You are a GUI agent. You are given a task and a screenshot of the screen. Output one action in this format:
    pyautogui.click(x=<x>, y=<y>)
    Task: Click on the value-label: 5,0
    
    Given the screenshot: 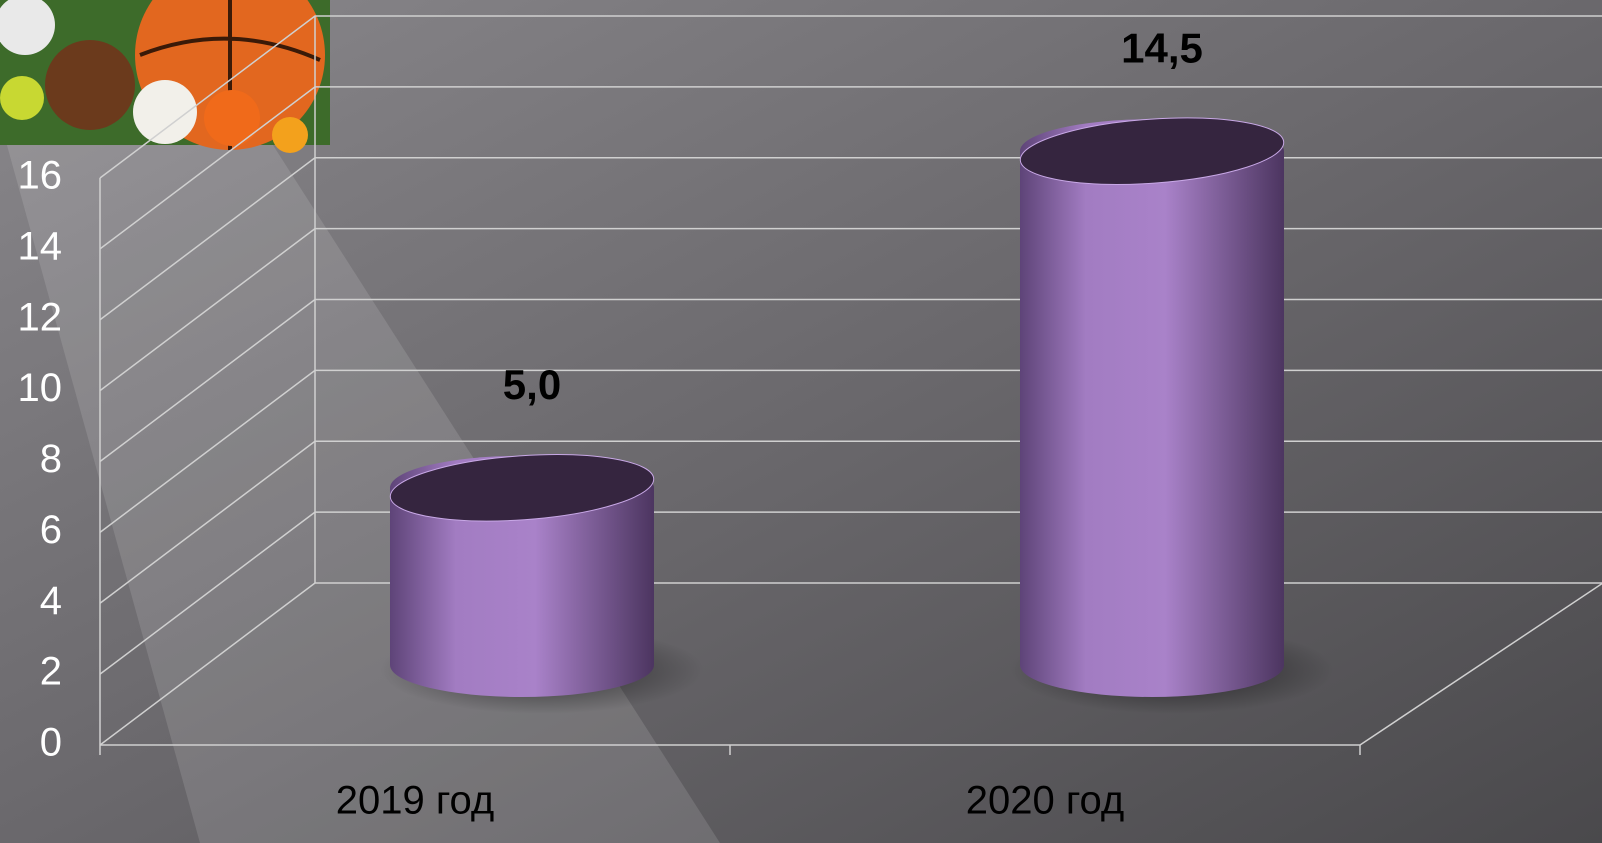 What is the action you would take?
    pyautogui.click(x=532, y=384)
    